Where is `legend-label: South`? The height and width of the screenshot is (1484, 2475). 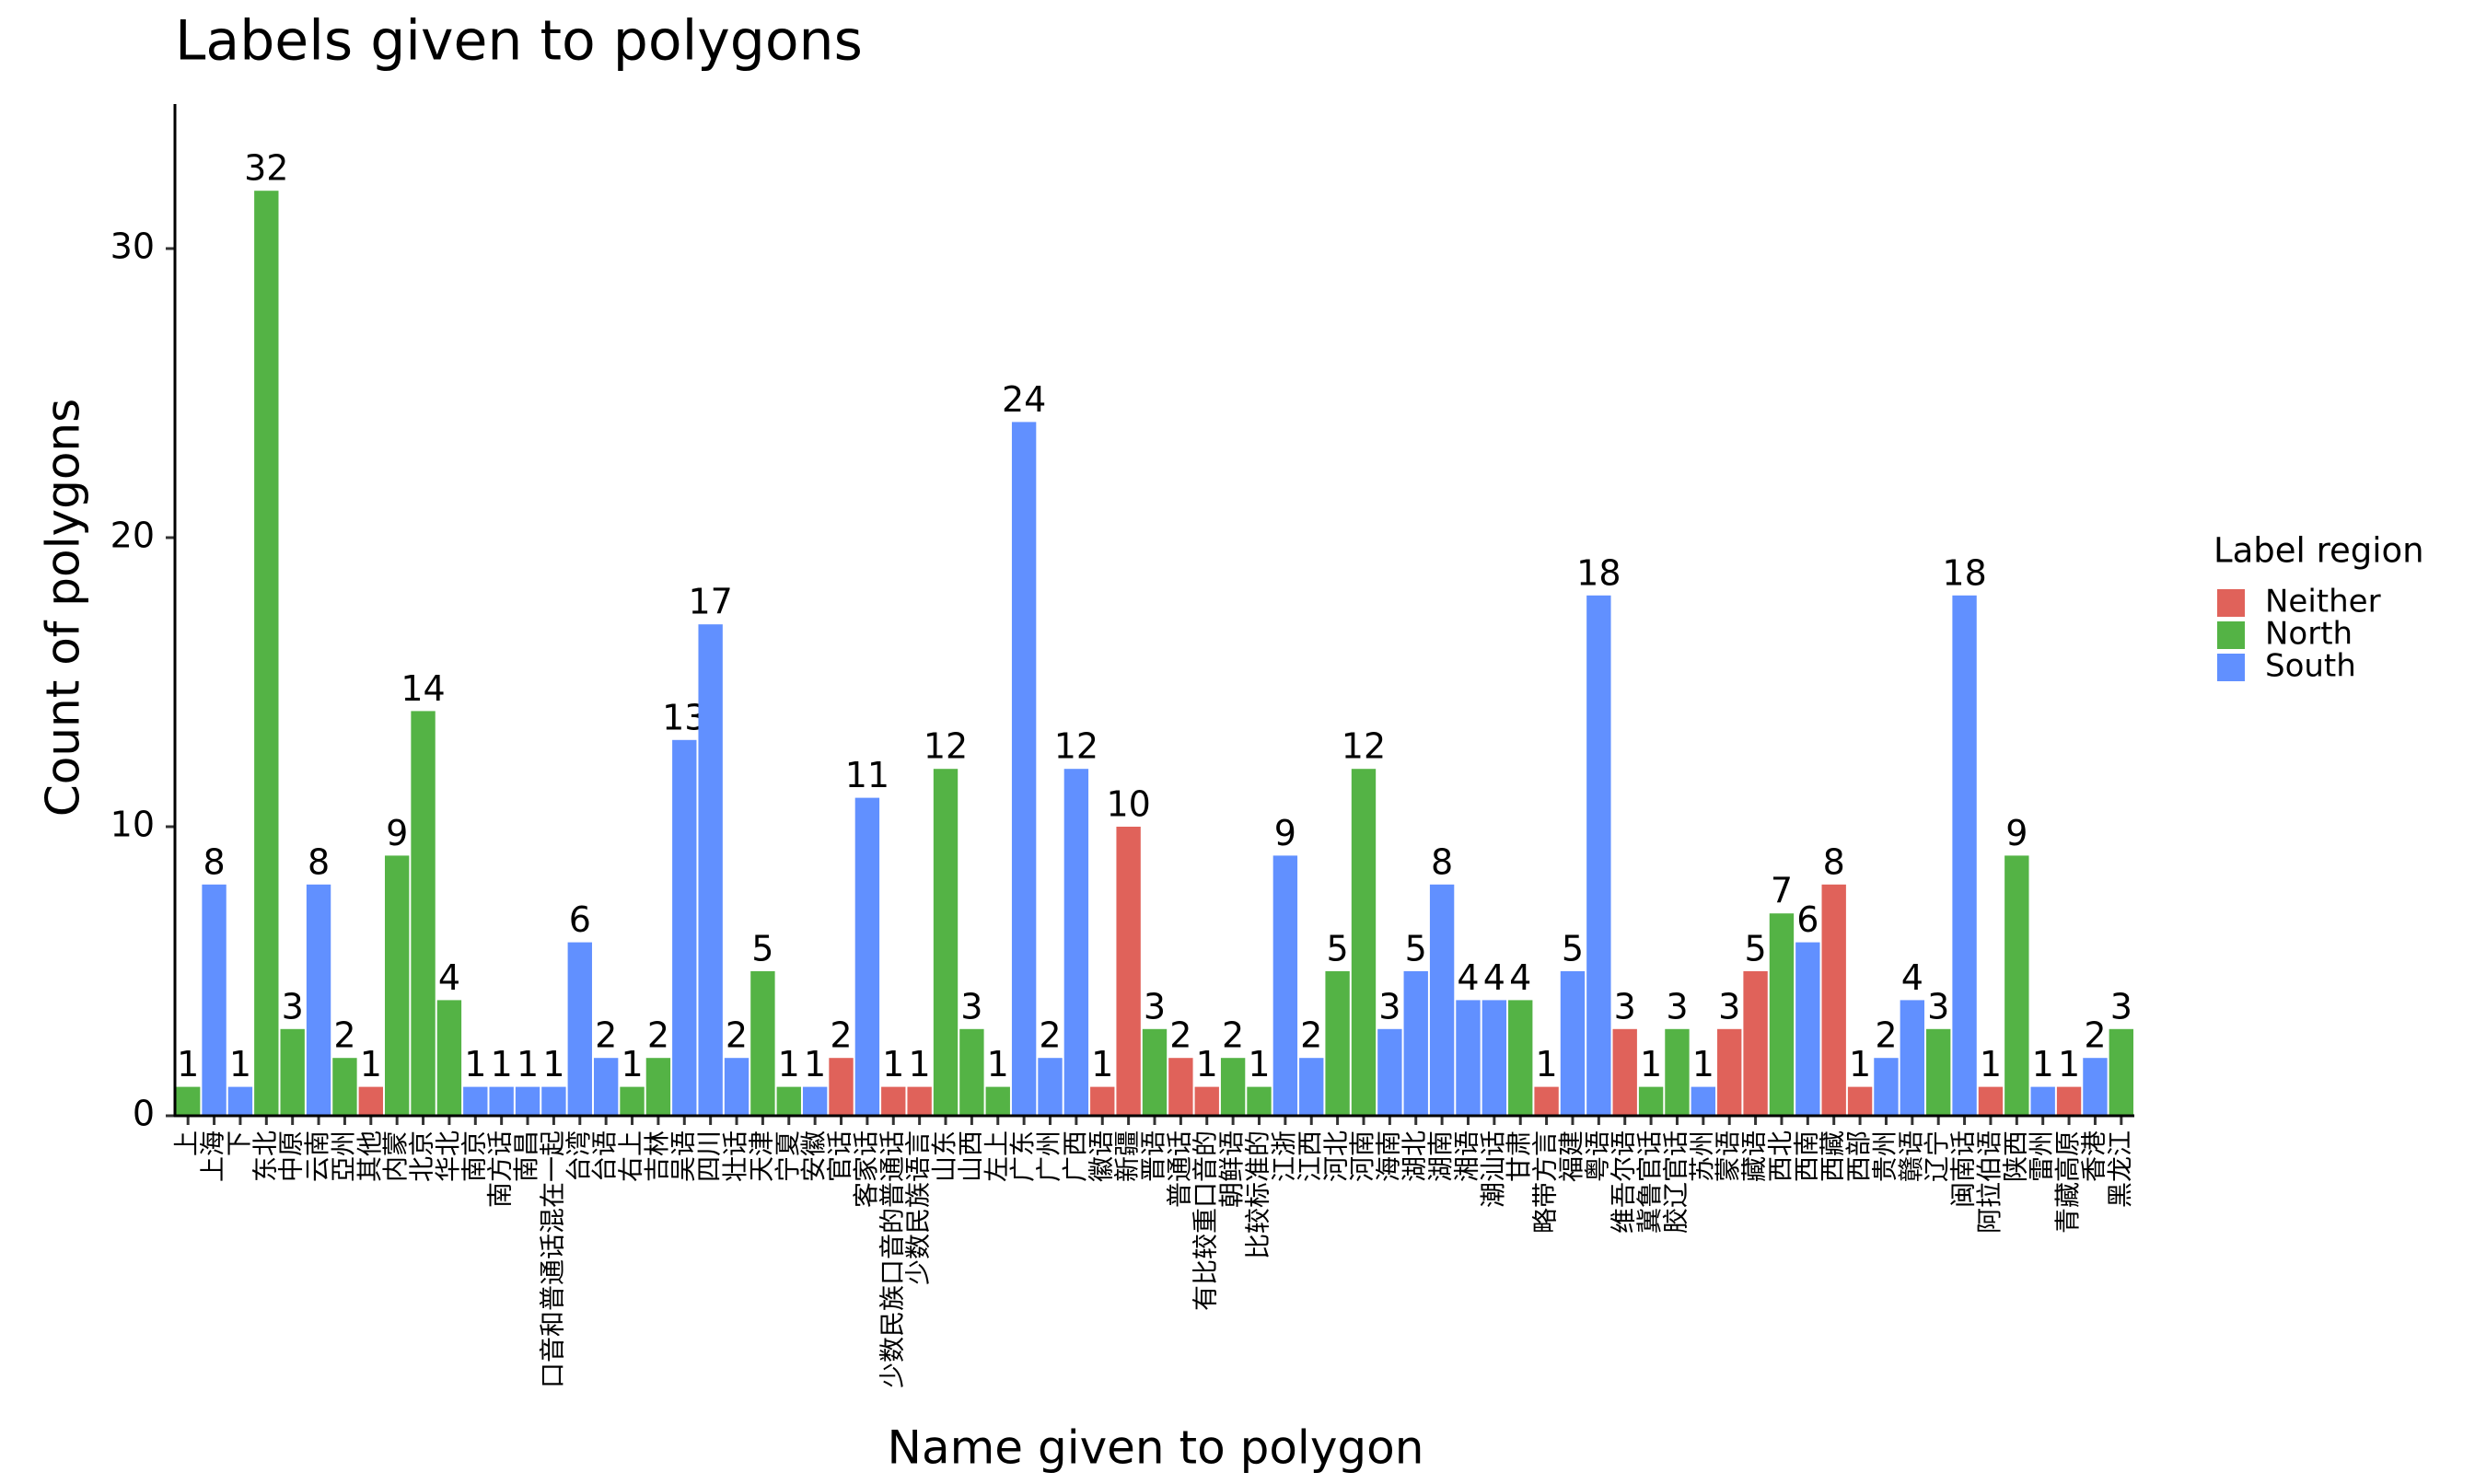
legend-label: South is located at coordinates (2310, 666).